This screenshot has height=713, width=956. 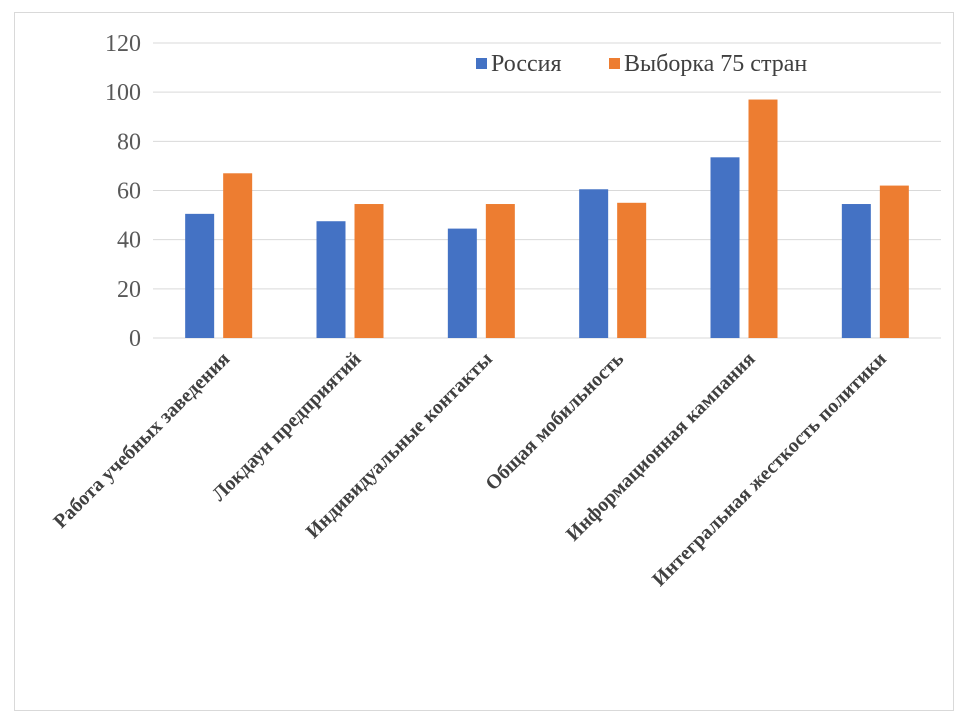 What do you see at coordinates (141, 440) in the screenshot?
I see `x-category-label: Работа учебных заведения` at bounding box center [141, 440].